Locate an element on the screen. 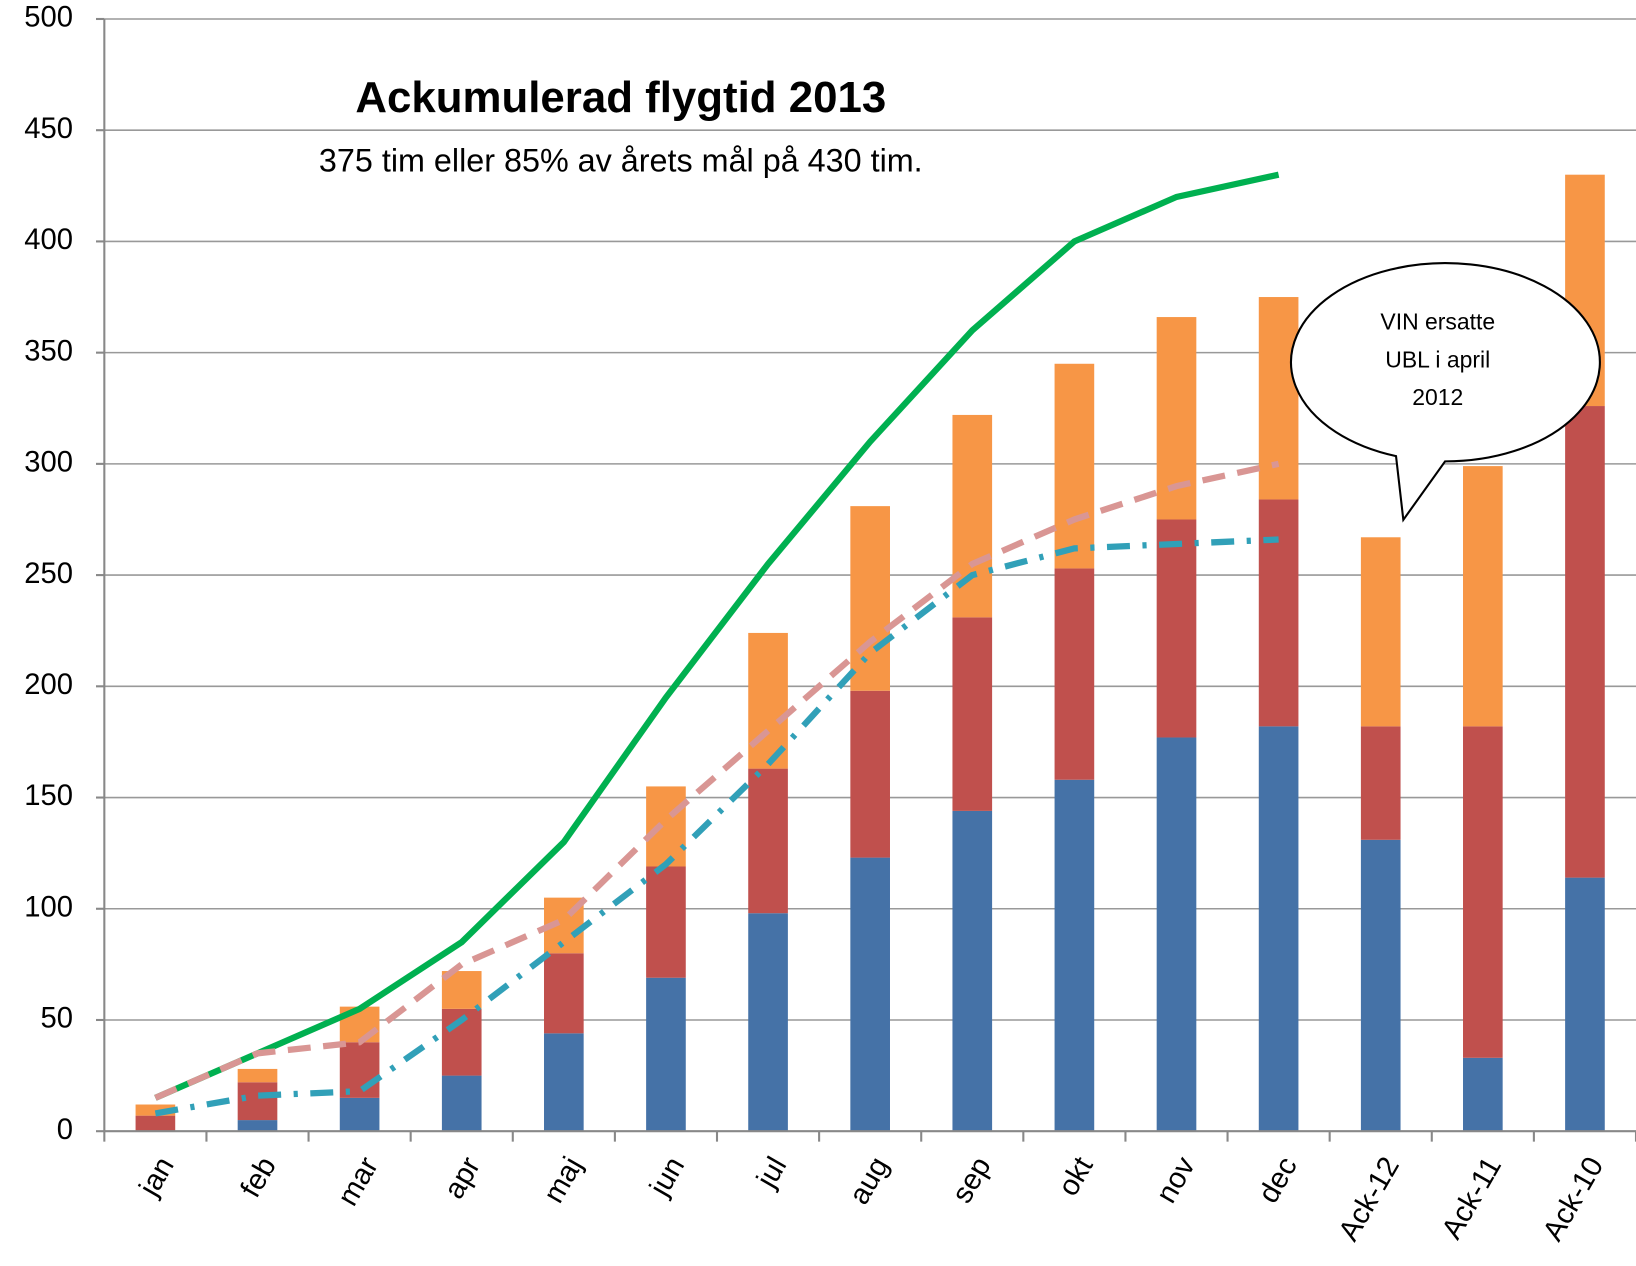 The height and width of the screenshot is (1266, 1636). y-tick-label: 150 is located at coordinates (48, 796).